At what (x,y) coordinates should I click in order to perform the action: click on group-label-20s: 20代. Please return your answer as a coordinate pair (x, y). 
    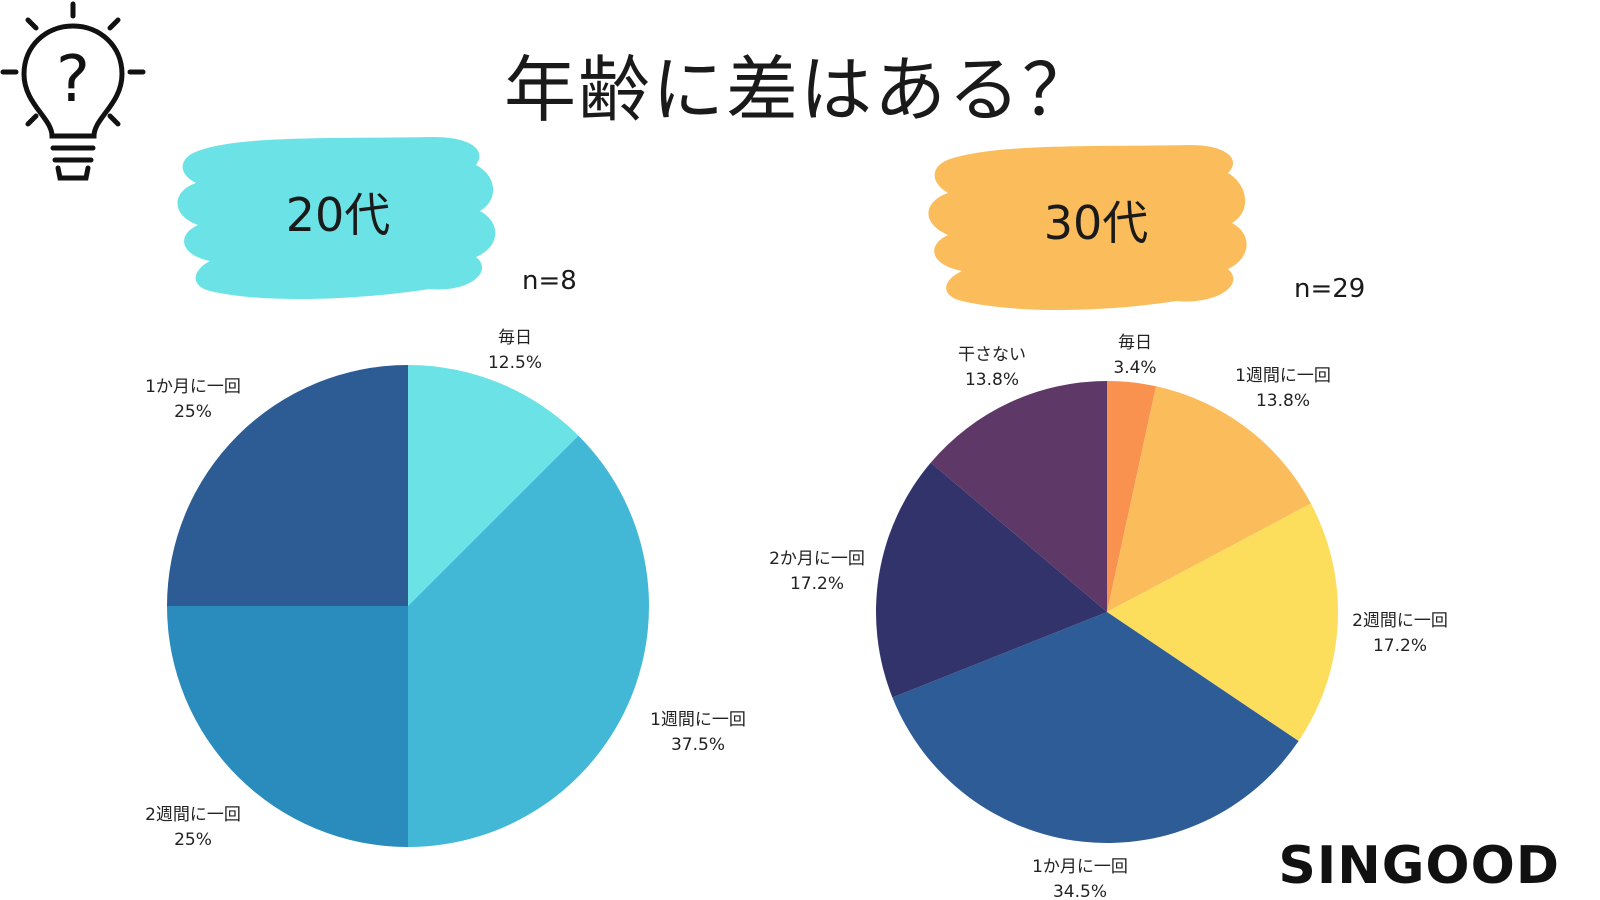
    Looking at the image, I should click on (338, 215).